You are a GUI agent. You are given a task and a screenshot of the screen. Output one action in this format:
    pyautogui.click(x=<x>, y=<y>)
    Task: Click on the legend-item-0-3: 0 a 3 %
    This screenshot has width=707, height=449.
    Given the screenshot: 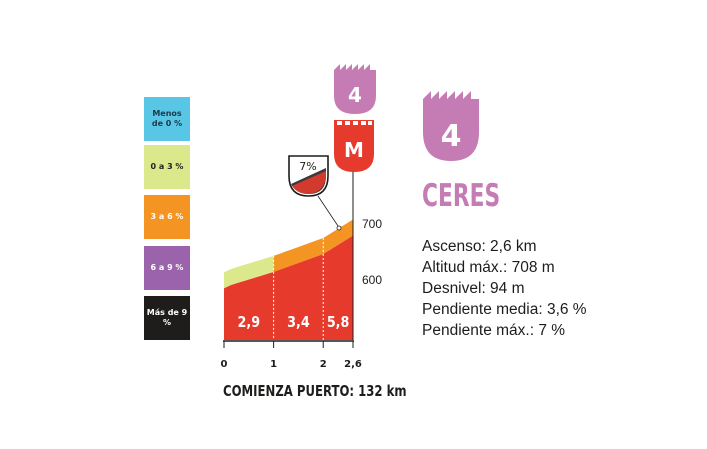 What is the action you would take?
    pyautogui.click(x=167, y=167)
    